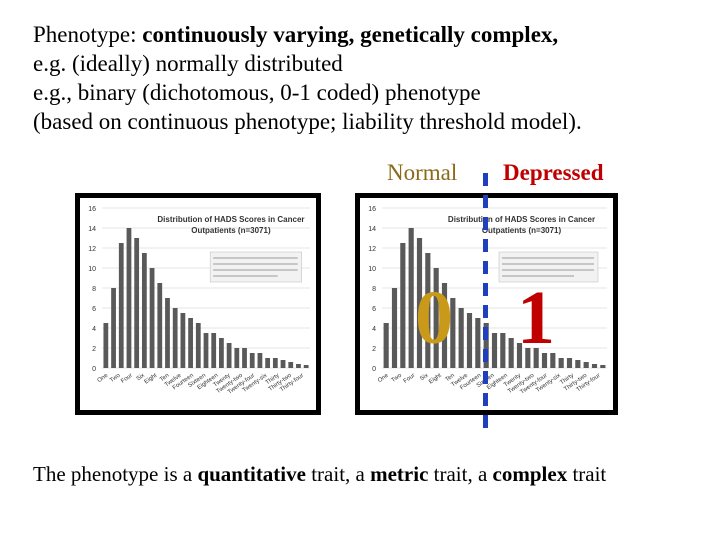  I want to click on bottom-part-1: The phenotype is a, so click(115, 474).